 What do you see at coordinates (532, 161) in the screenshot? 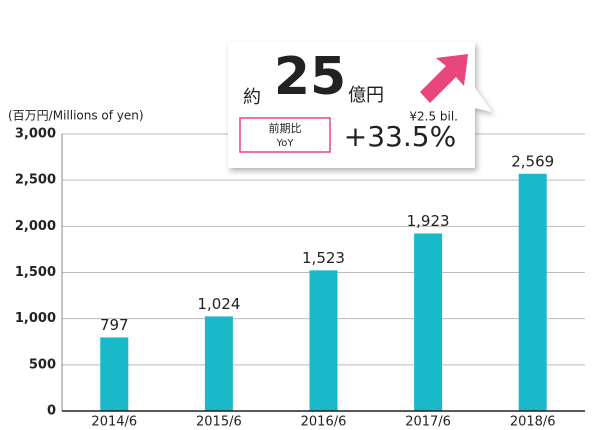
I see `value-label: 2,569` at bounding box center [532, 161].